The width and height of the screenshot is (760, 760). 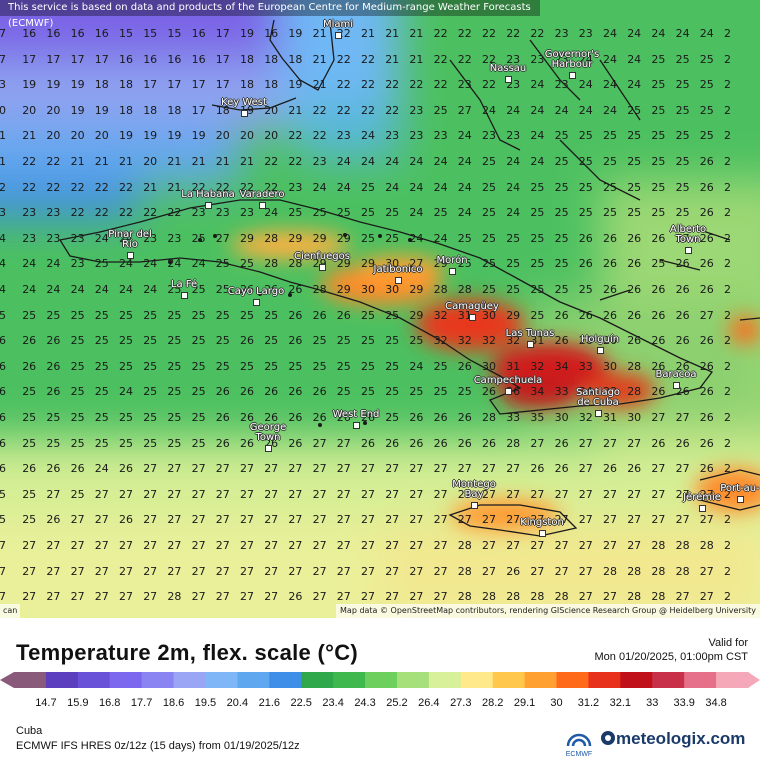 I want to click on temperature-value: 32, so click(x=440, y=341).